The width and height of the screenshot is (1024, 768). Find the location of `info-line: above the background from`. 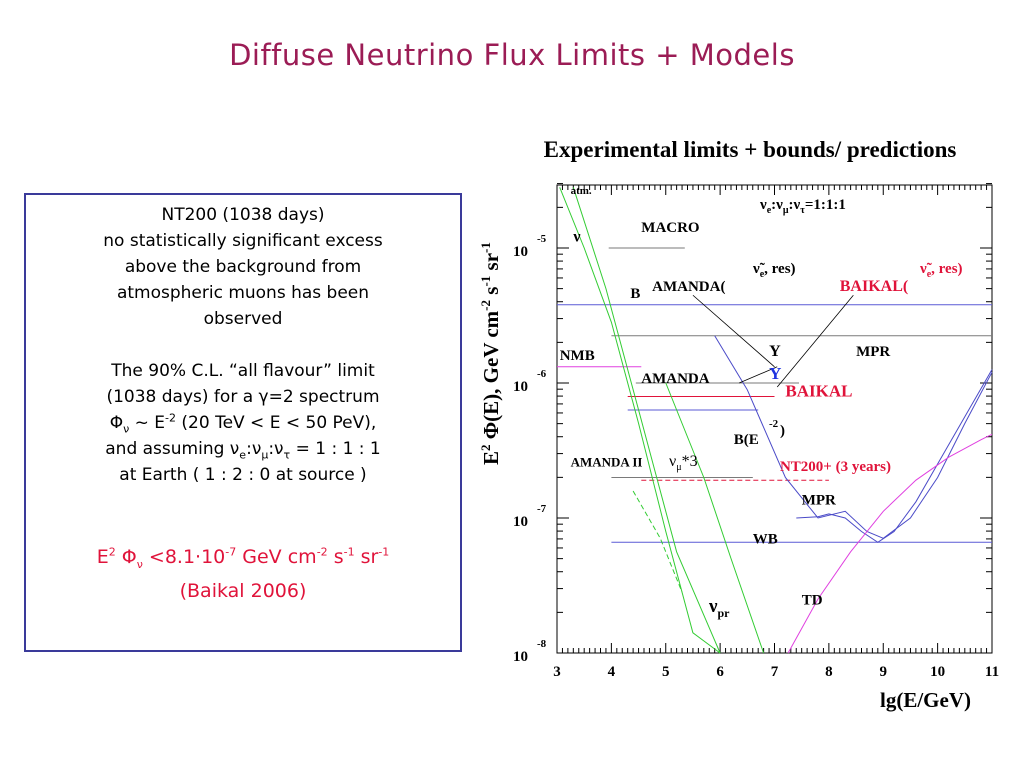

info-line: above the background from is located at coordinates (243, 267).